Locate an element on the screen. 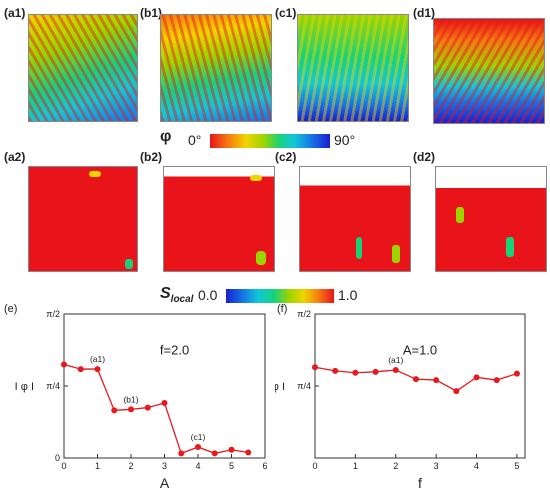 Image resolution: width=550 pixels, height=497 pixels. panel-label-a1: (a1) is located at coordinates (15, 13).